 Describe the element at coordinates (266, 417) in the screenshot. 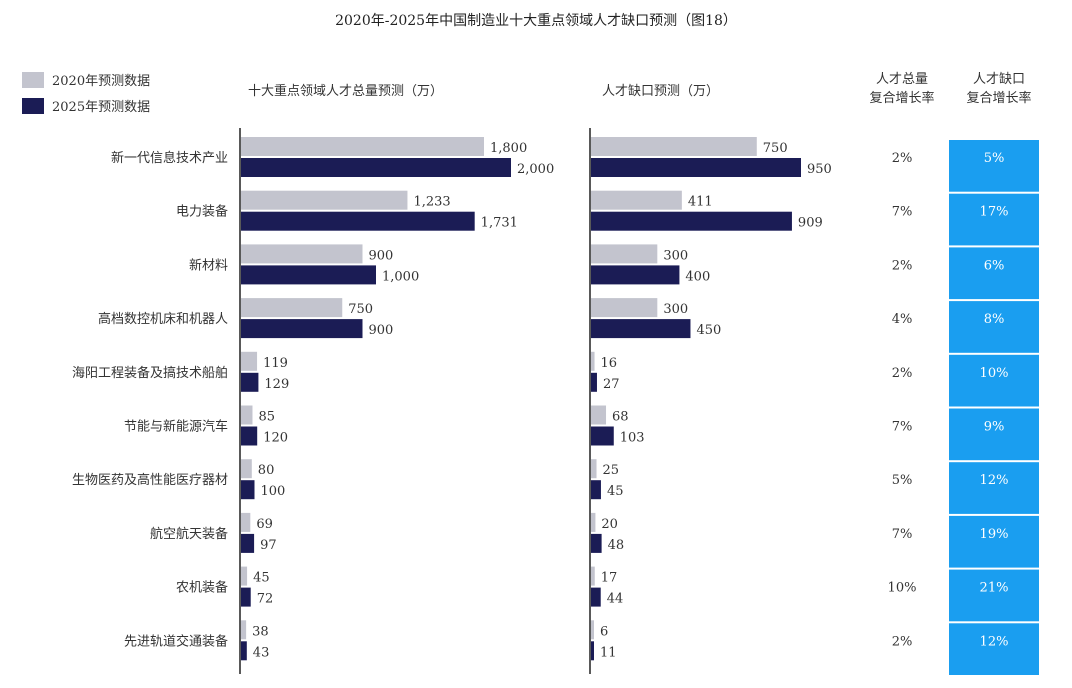

I see `total-value-label-2020: 85` at that location.